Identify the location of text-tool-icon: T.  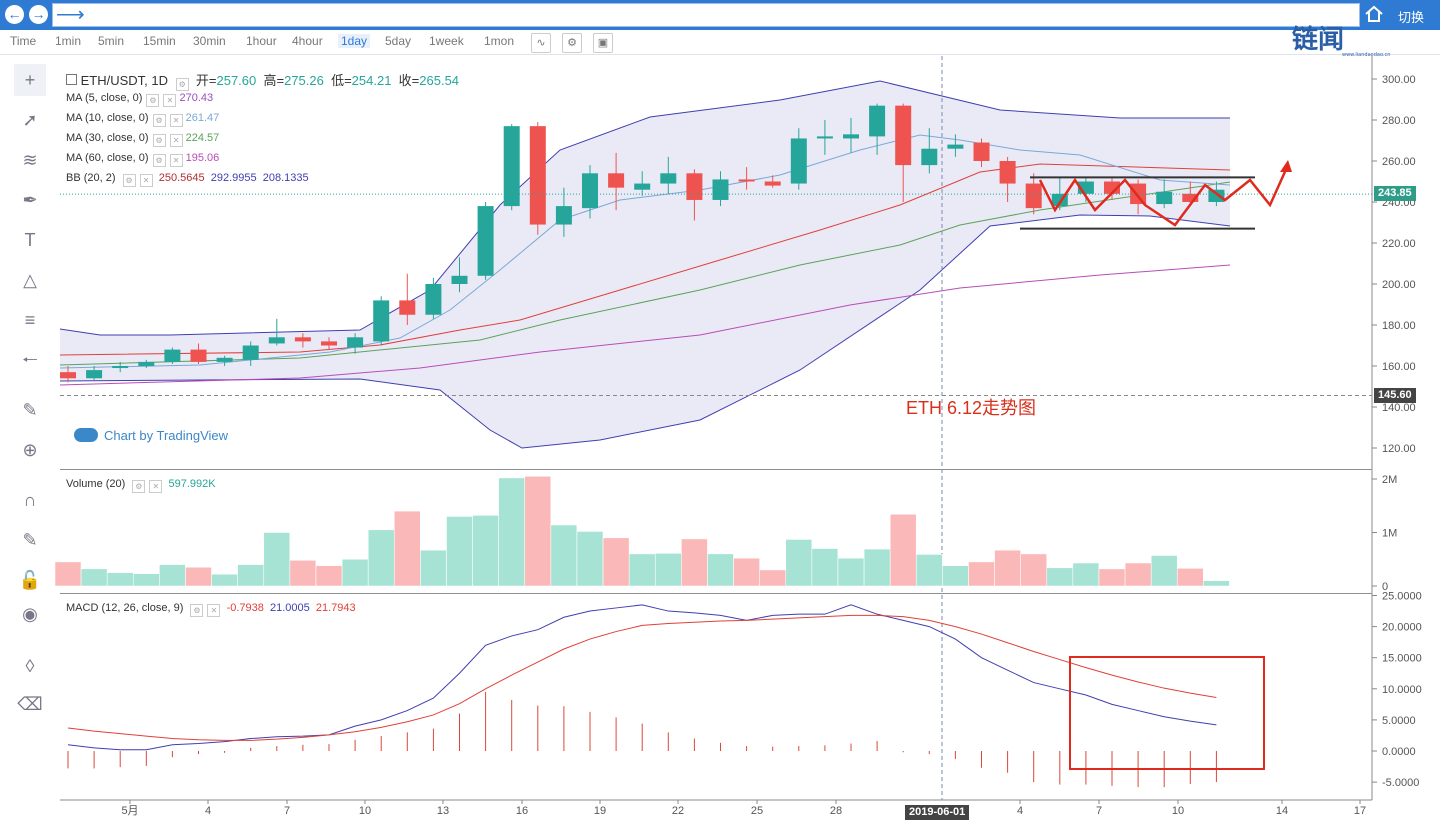
(30, 240).